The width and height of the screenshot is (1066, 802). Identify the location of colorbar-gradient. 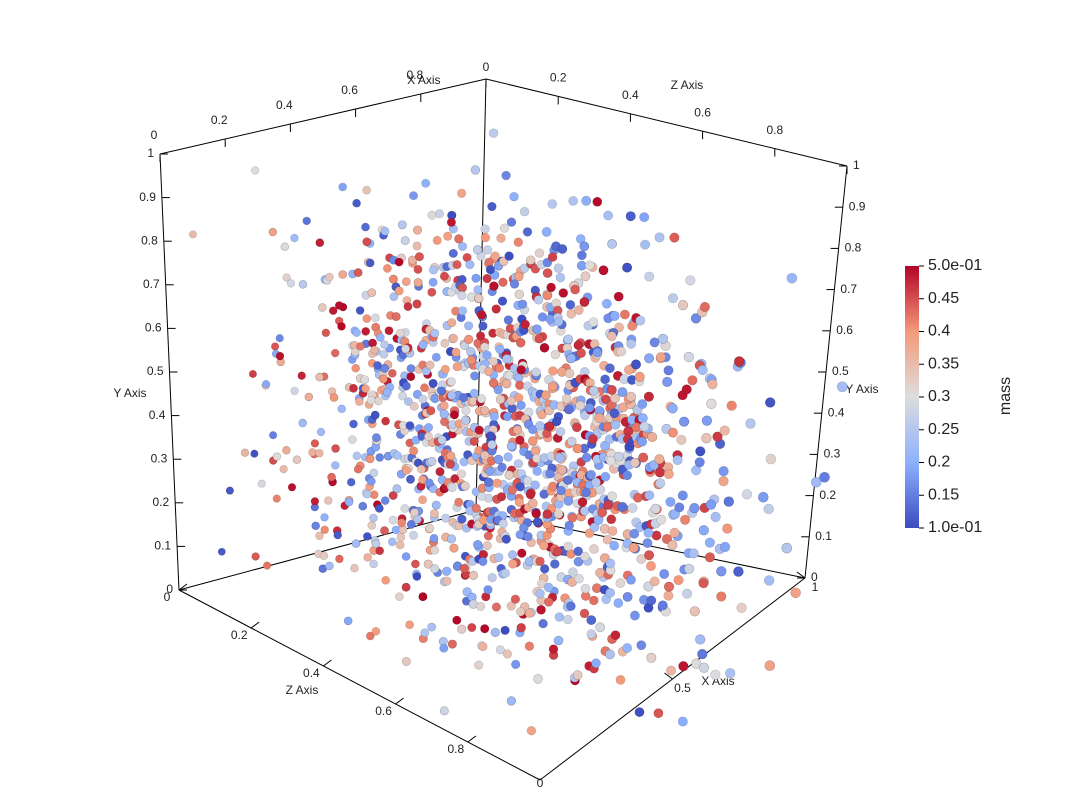
(912, 397).